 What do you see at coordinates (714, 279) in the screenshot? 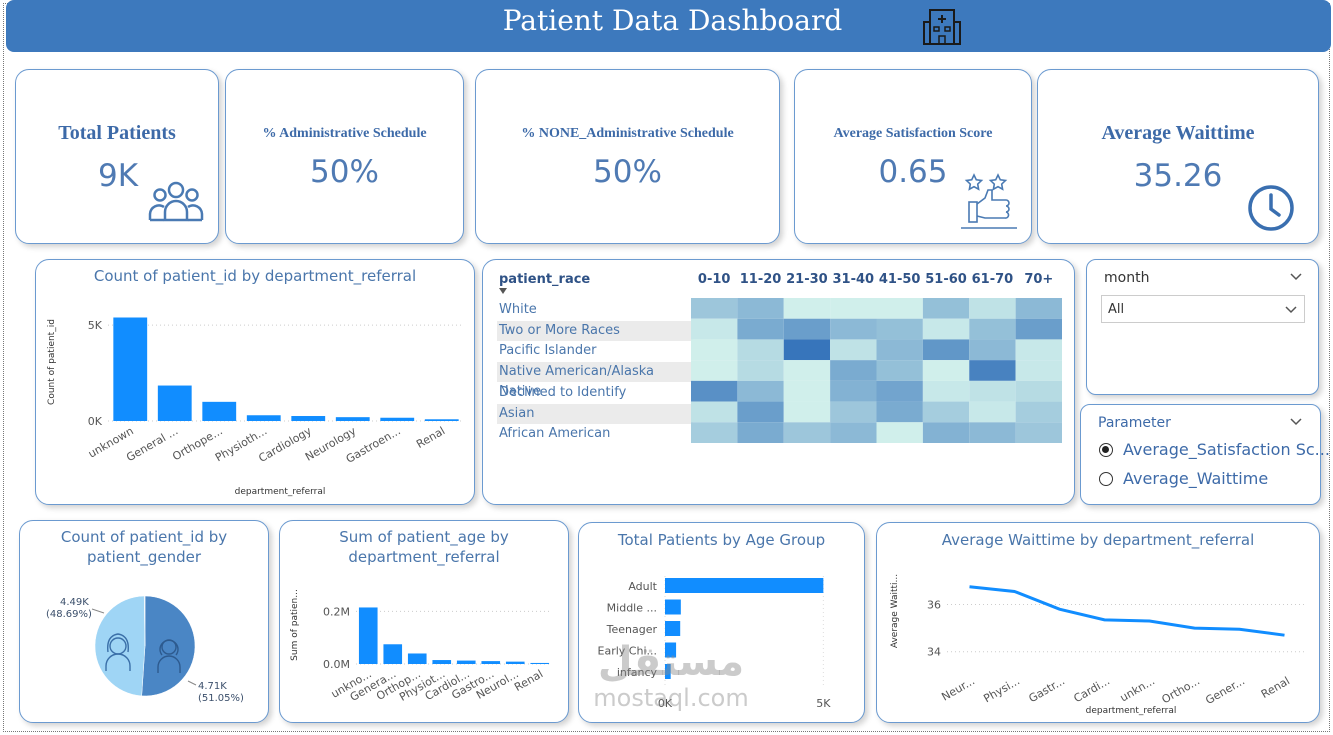
I see `matrix-column-header: 0-10` at bounding box center [714, 279].